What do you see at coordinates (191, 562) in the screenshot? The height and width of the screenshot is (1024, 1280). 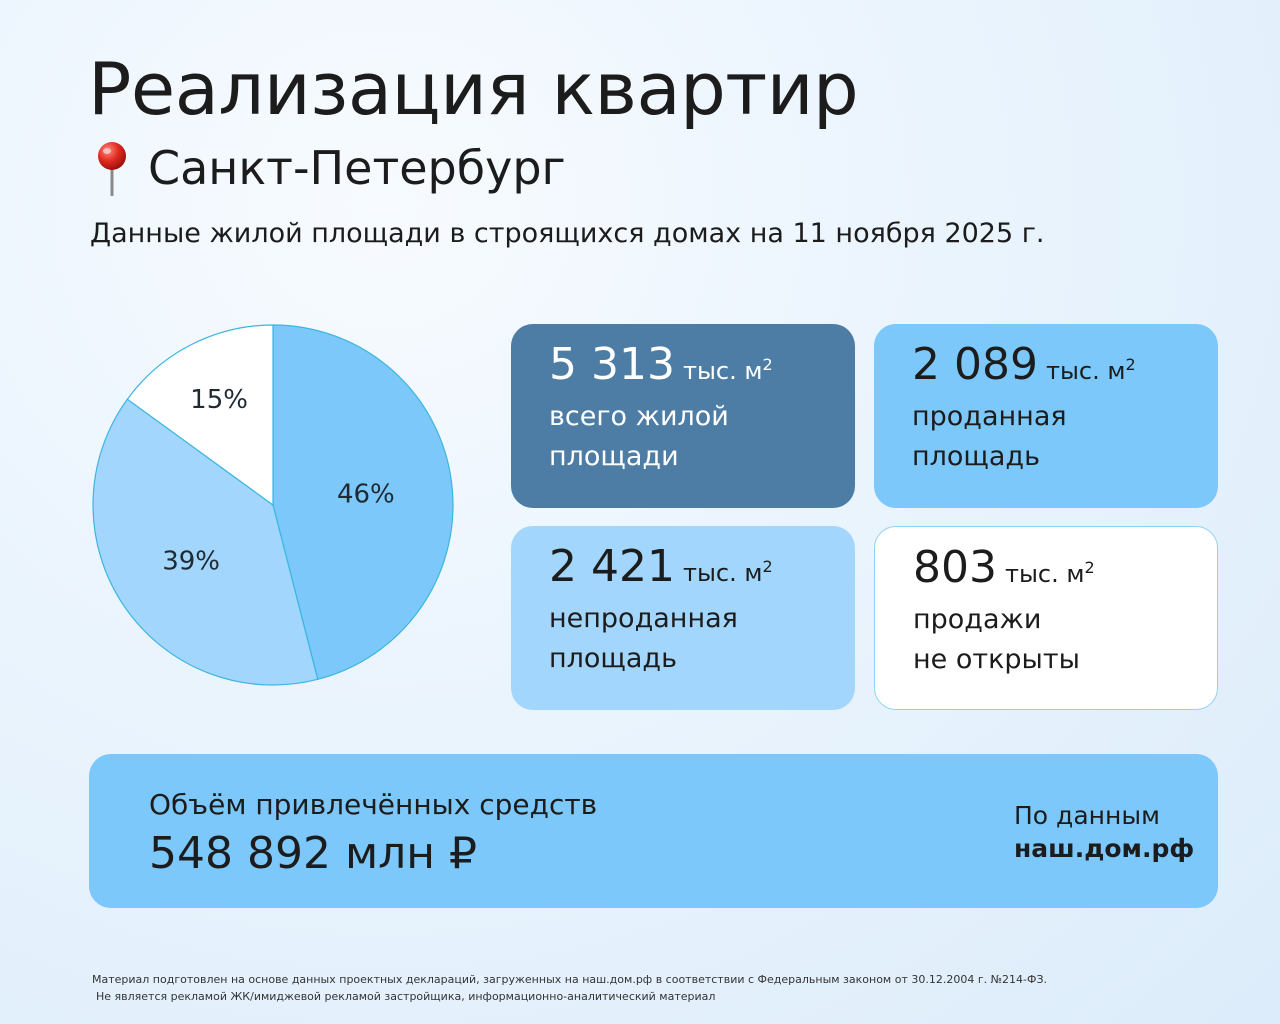 I see `pie-label-unsold: 39%` at bounding box center [191, 562].